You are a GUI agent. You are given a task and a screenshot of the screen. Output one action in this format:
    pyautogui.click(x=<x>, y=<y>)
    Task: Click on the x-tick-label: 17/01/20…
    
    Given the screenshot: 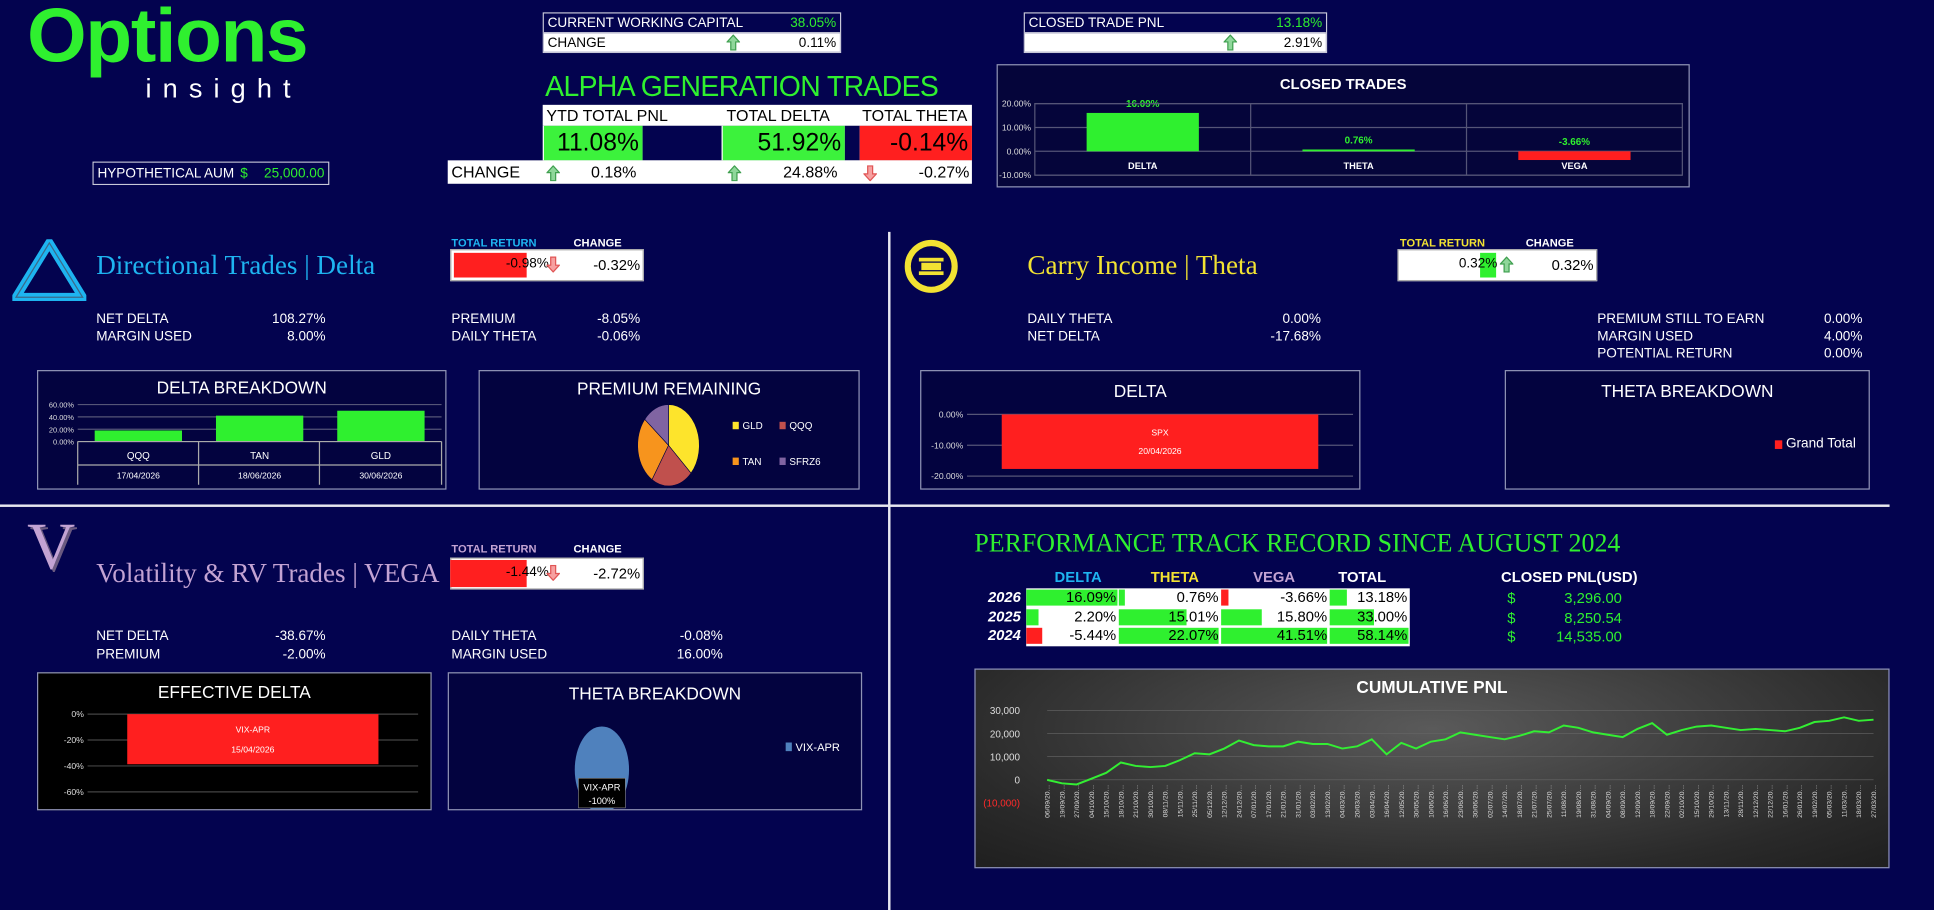 What is the action you would take?
    pyautogui.click(x=1269, y=801)
    